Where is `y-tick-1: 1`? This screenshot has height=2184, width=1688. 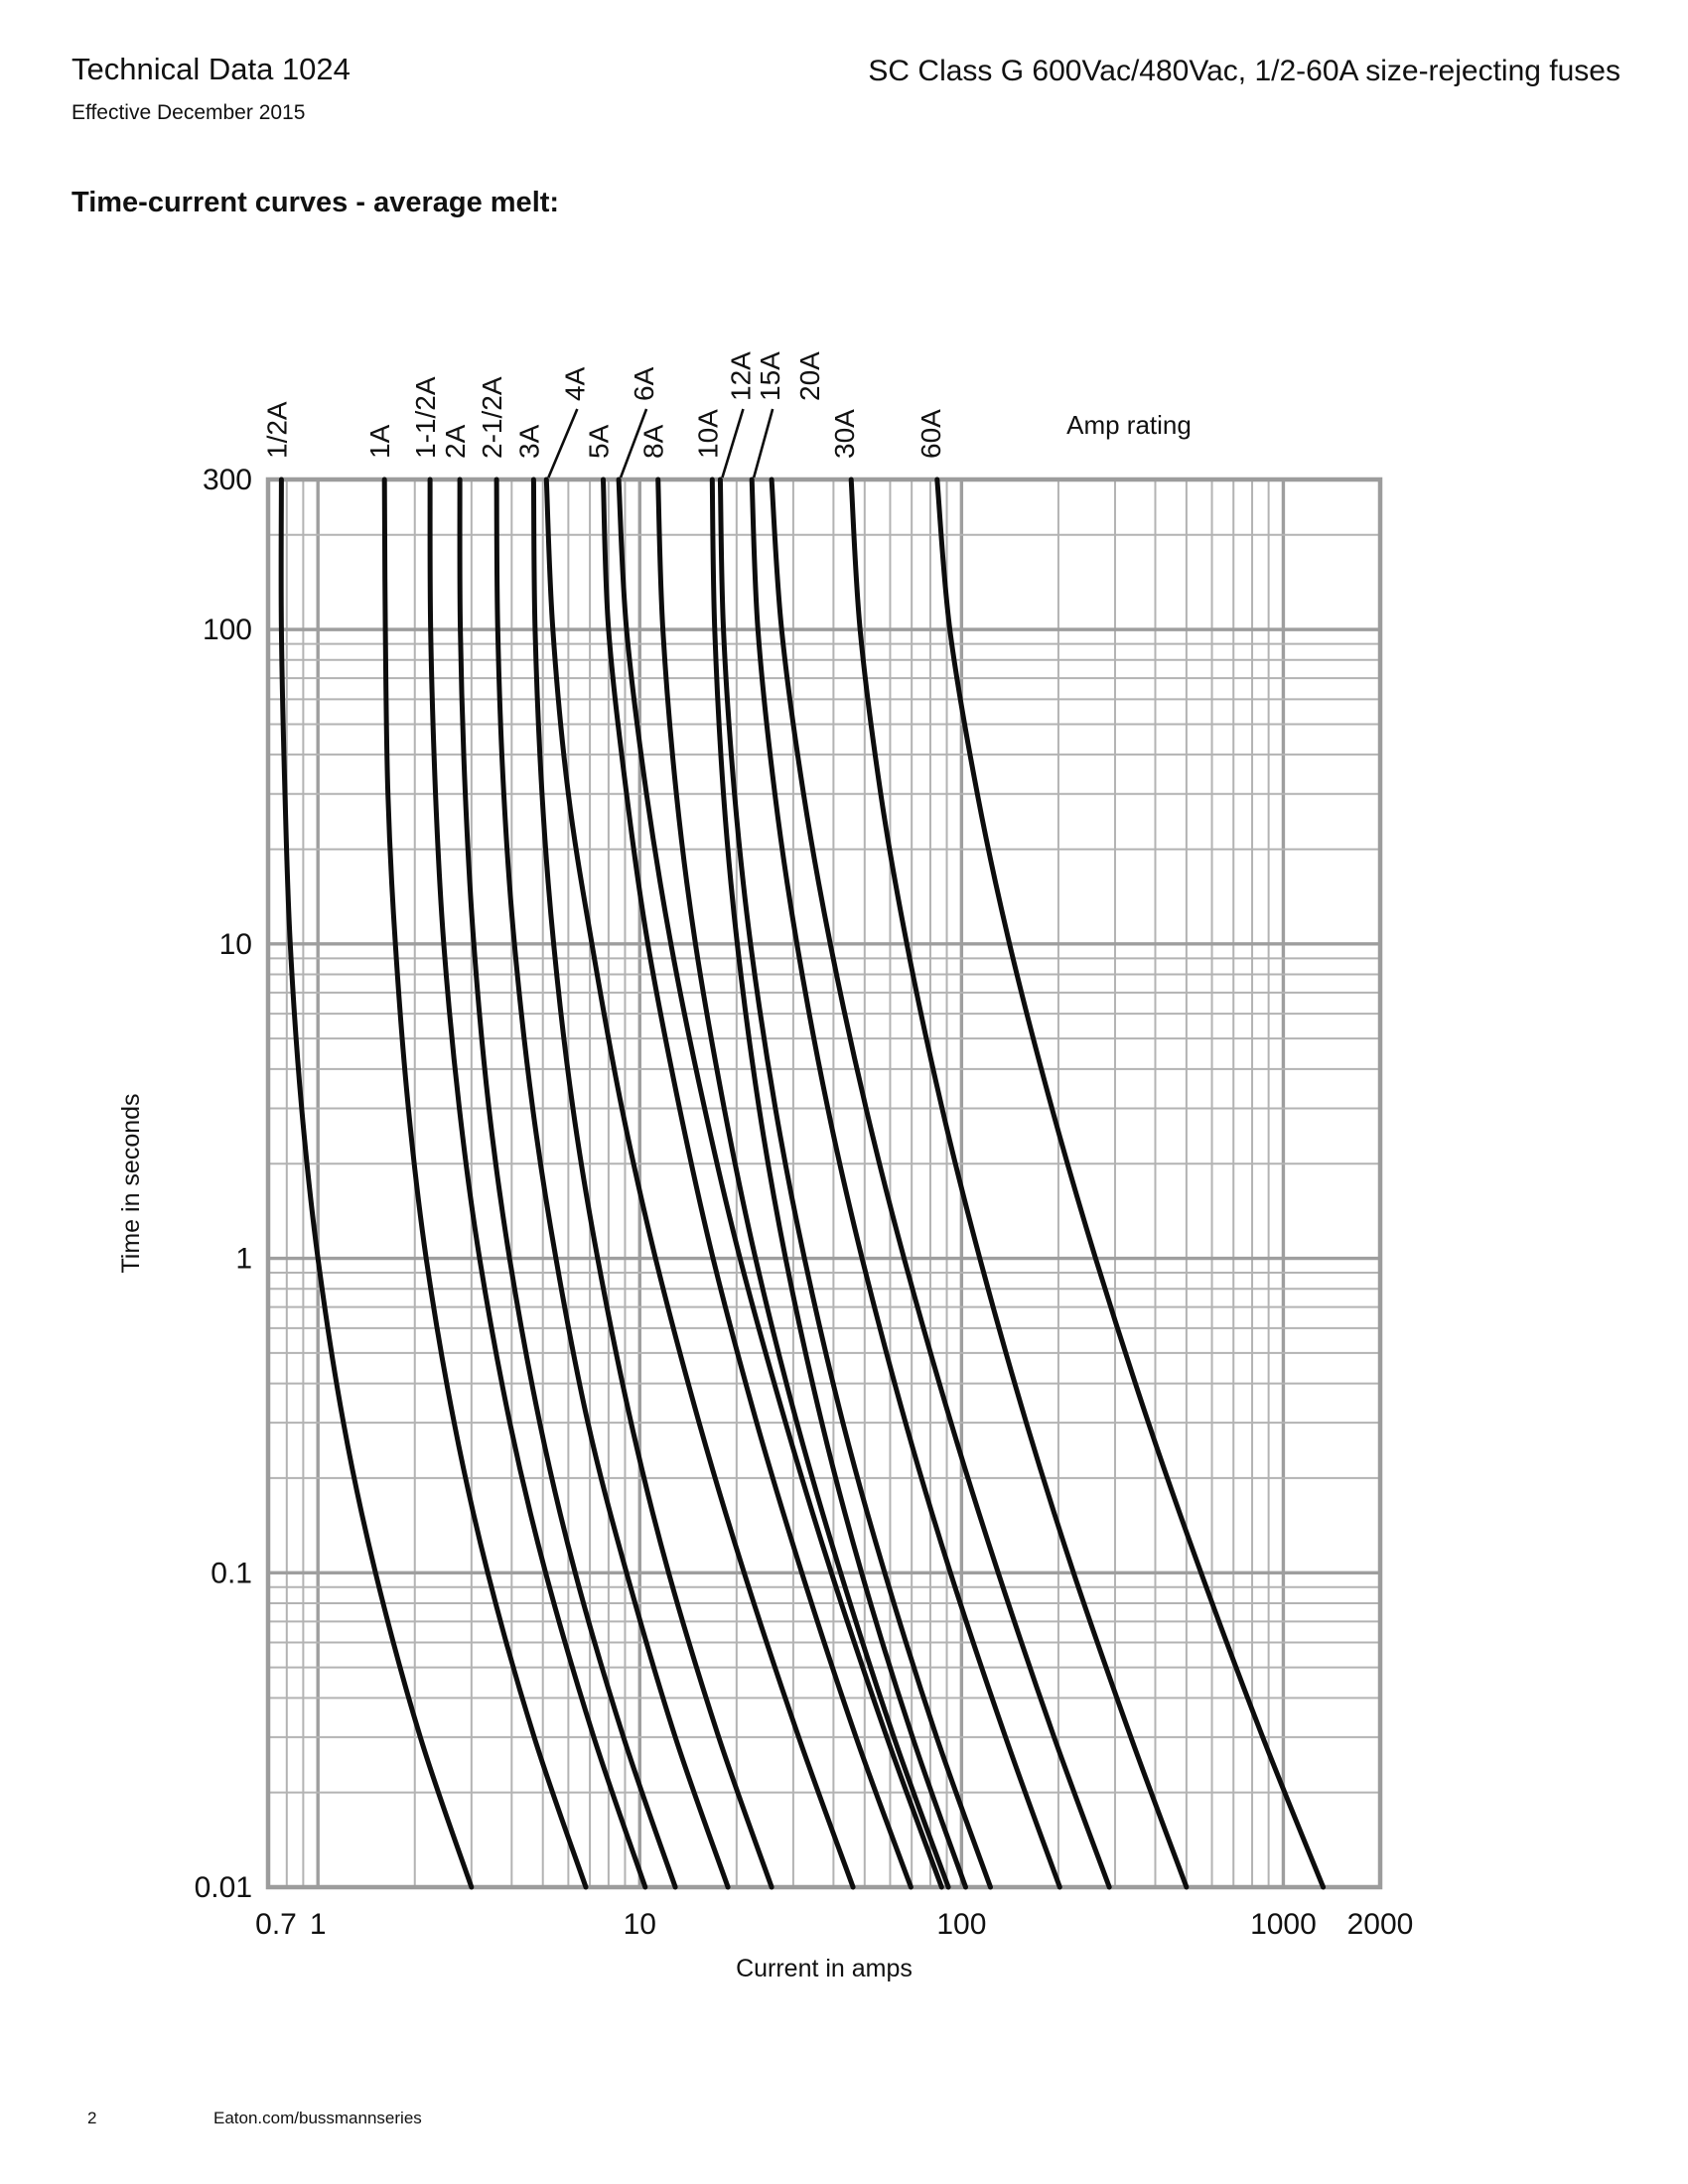
y-tick-1: 1 is located at coordinates (243, 1259).